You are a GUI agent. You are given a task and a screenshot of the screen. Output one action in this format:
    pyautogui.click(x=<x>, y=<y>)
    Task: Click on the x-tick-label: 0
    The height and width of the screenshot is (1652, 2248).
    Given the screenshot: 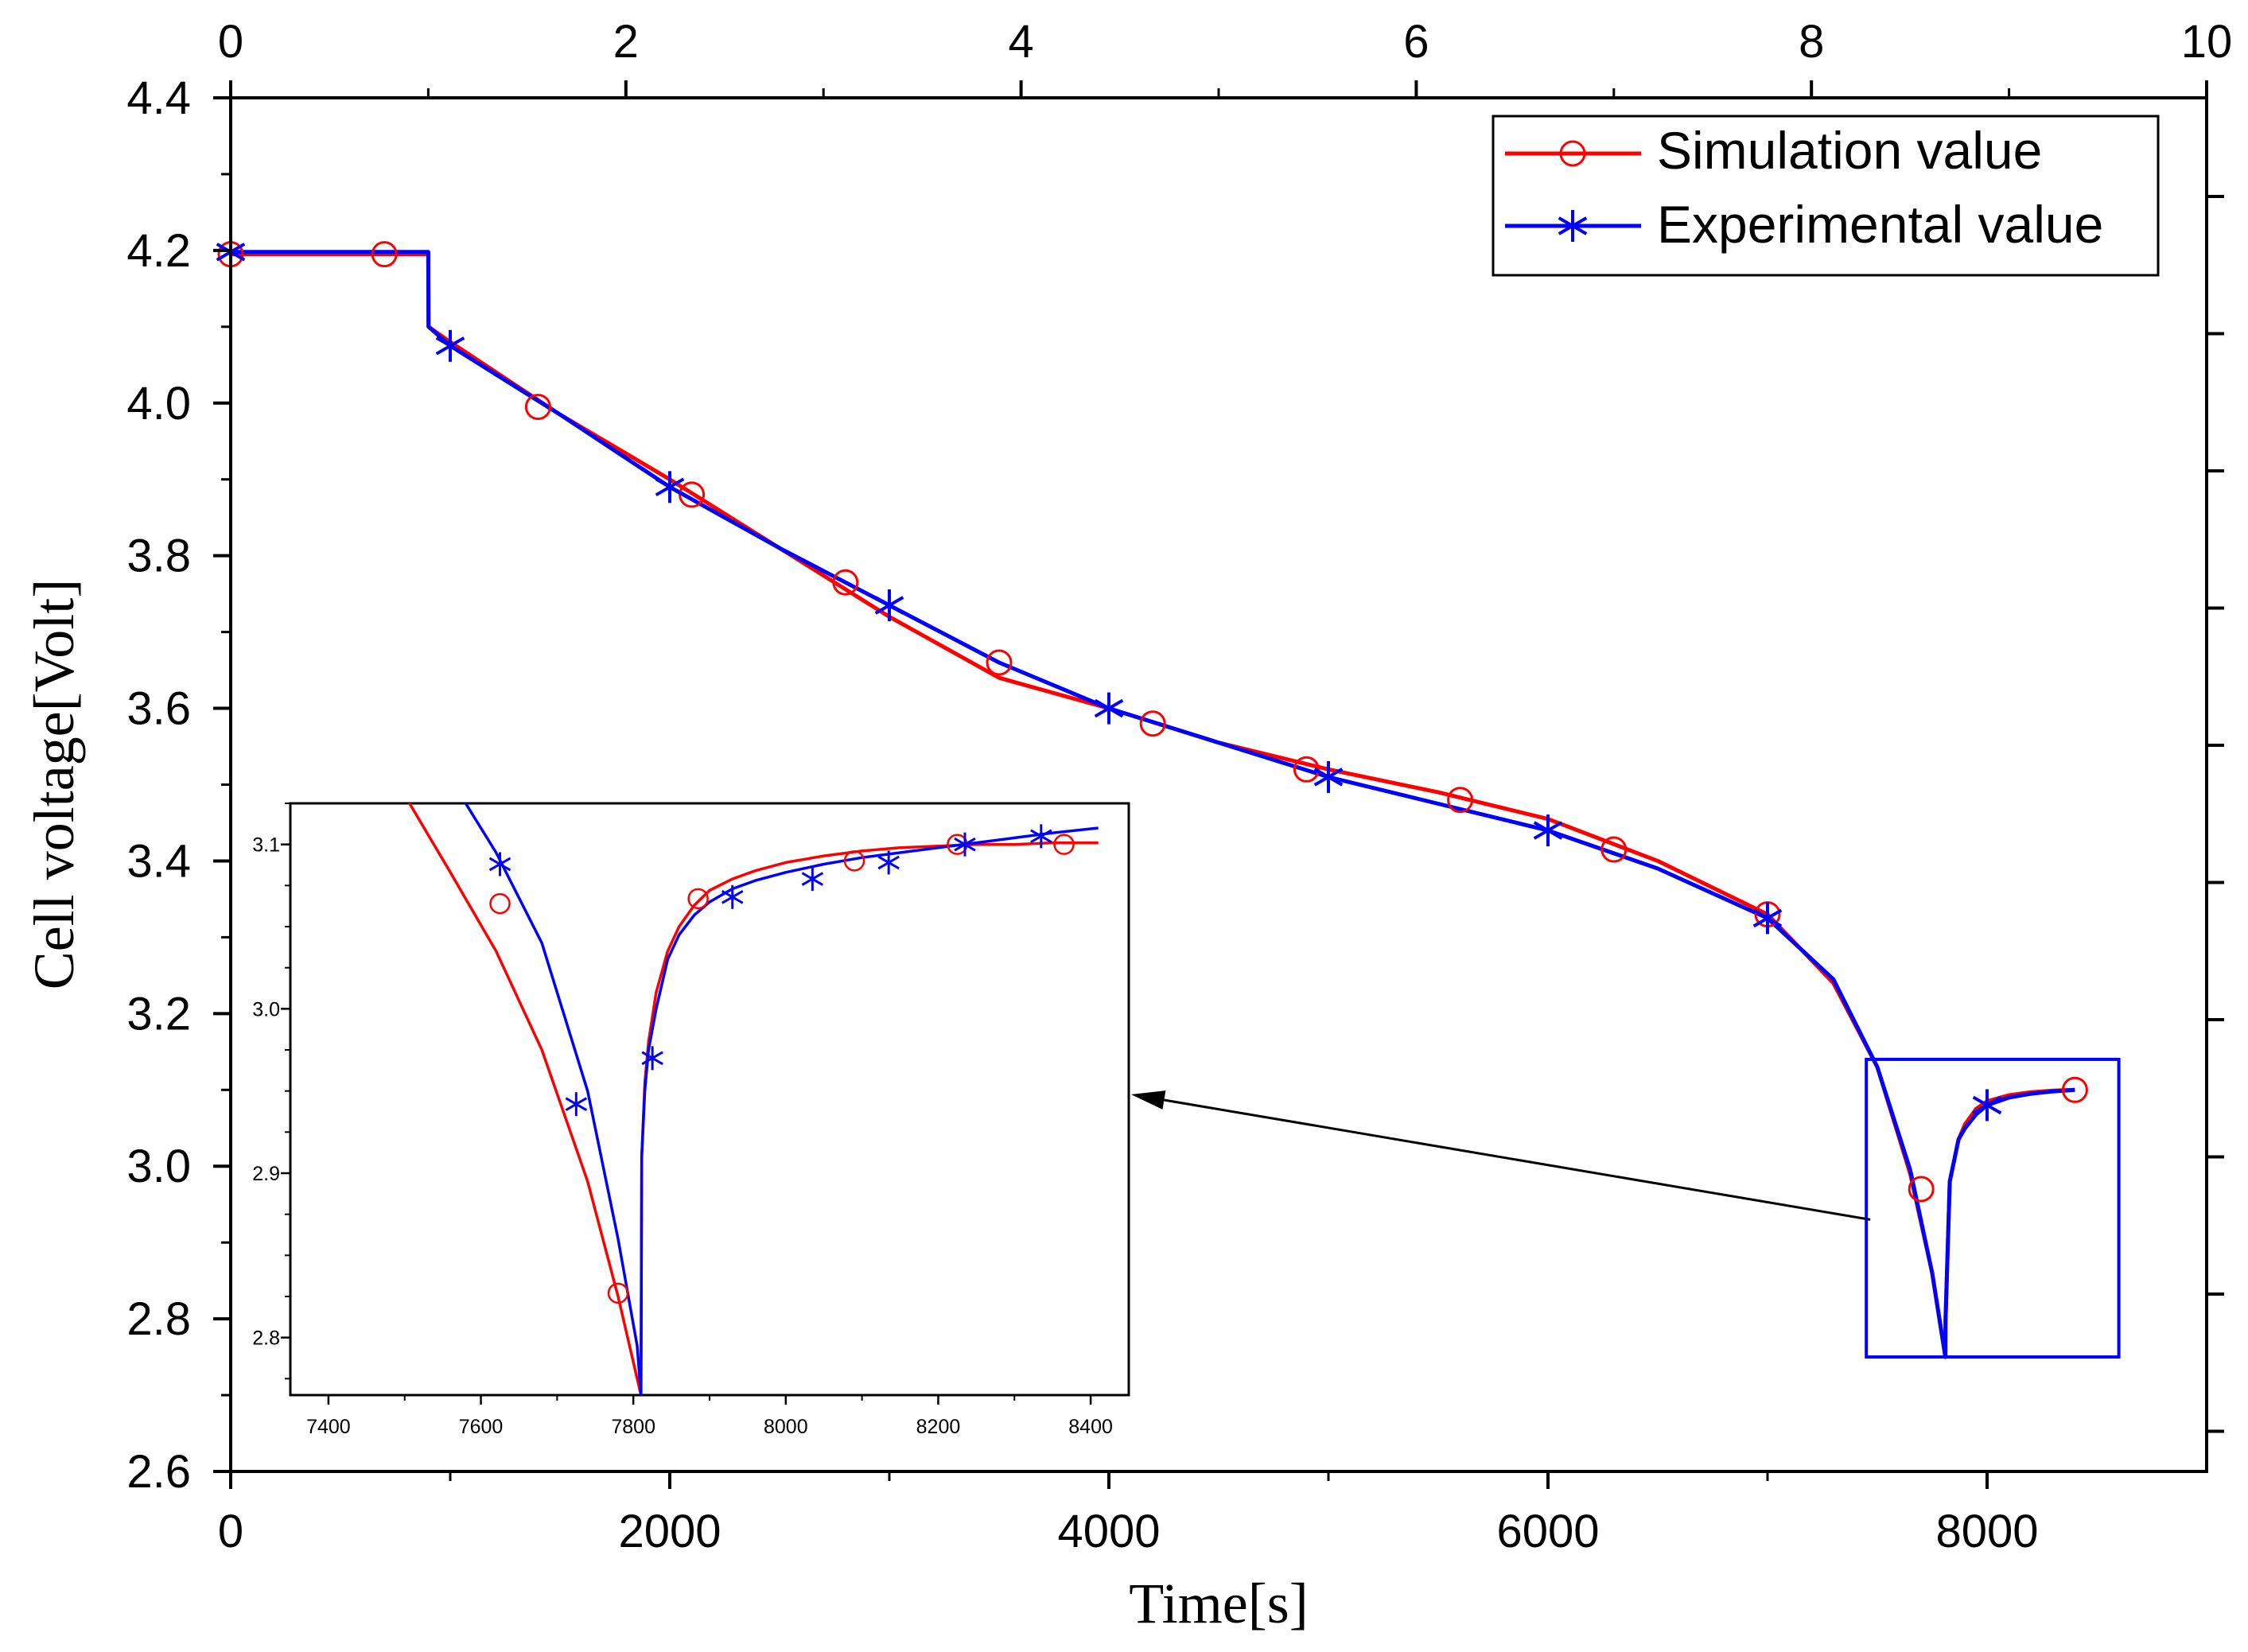 What is the action you would take?
    pyautogui.click(x=230, y=1531)
    